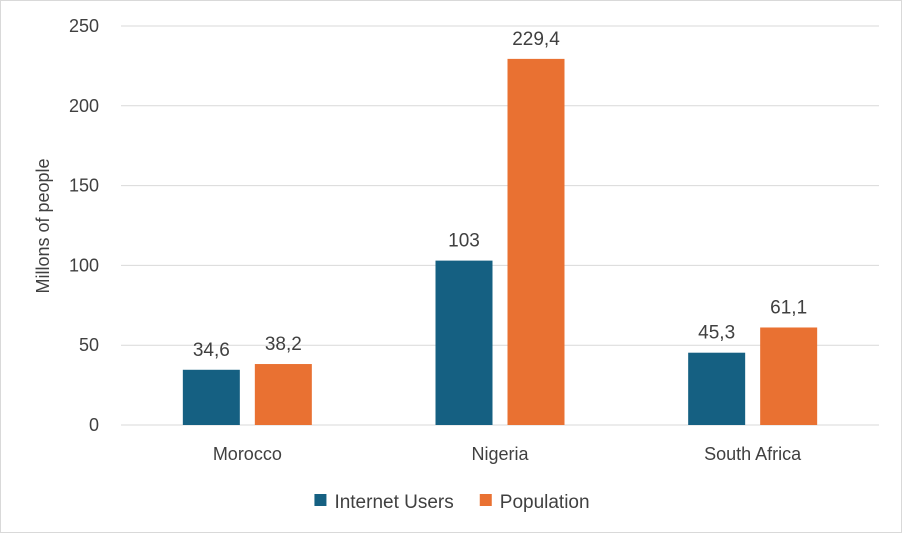 This screenshot has width=902, height=534. I want to click on data-label: 61,1, so click(788, 307).